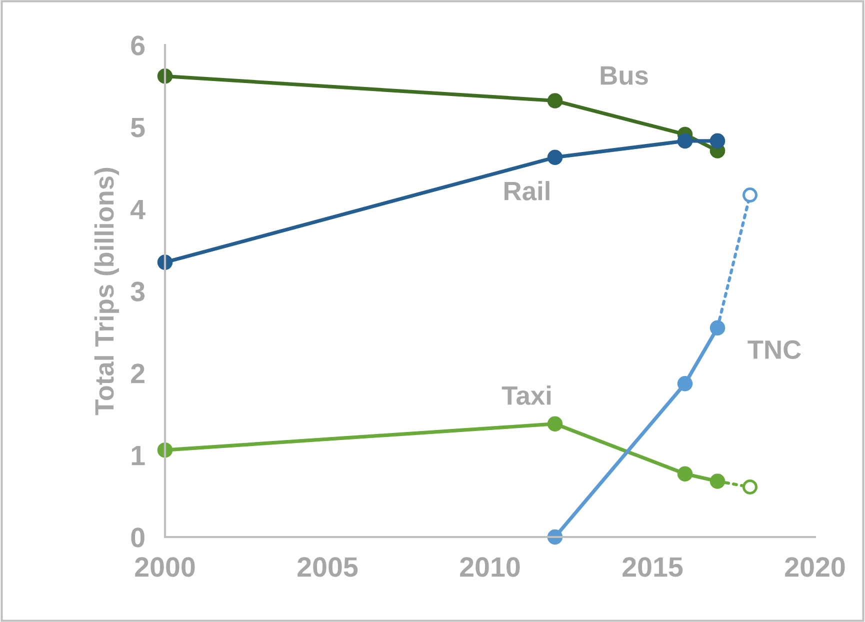 This screenshot has width=865, height=622. I want to click on x-tick-label: 2005, so click(328, 567).